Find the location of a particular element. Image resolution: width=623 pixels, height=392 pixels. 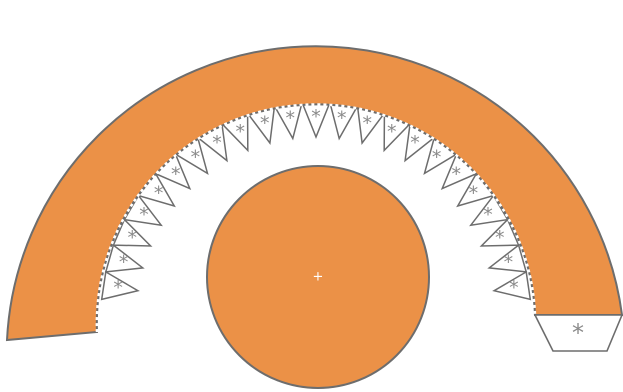

side-glue-tab-mark: * is located at coordinates (578, 333).